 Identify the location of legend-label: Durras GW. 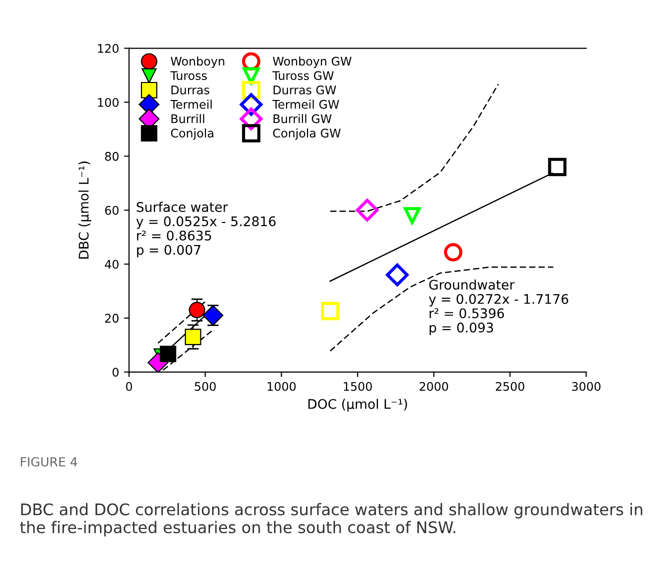
(305, 90).